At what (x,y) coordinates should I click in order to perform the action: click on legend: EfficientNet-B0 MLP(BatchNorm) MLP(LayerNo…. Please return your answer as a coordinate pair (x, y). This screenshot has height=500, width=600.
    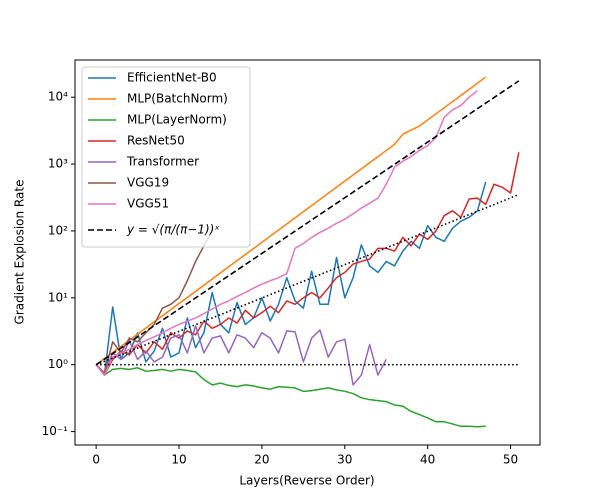
    Looking at the image, I should click on (166, 157).